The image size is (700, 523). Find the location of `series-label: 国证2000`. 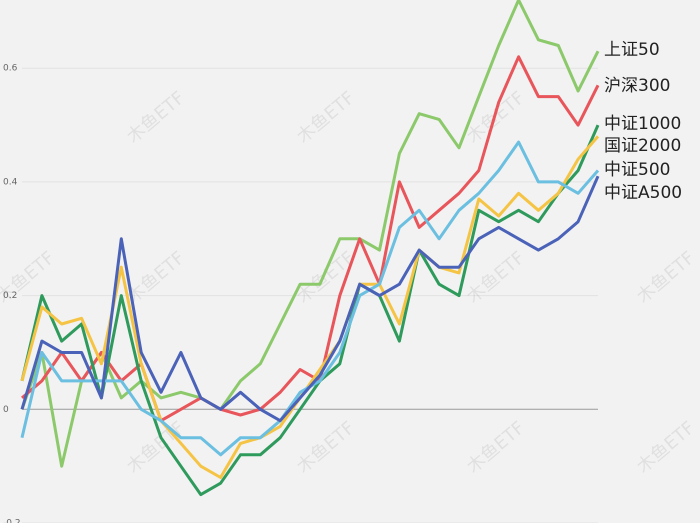

series-label: 国证2000 is located at coordinates (642, 146).